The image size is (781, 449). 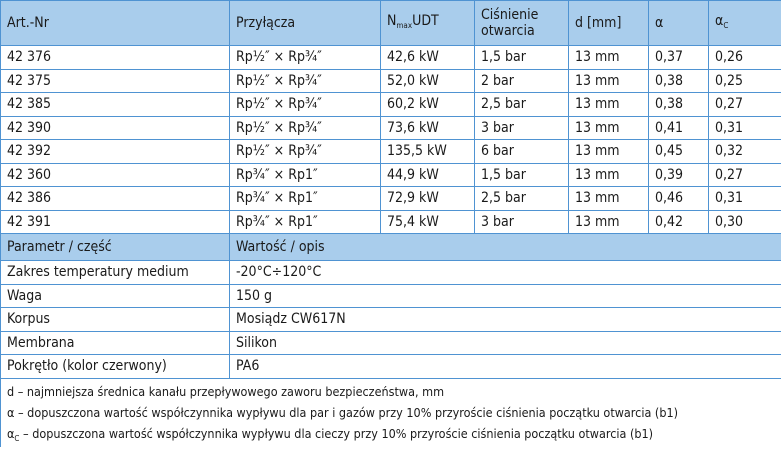 I want to click on params-header-row: Parametr / część Wartość / opis, so click(x=391, y=247).